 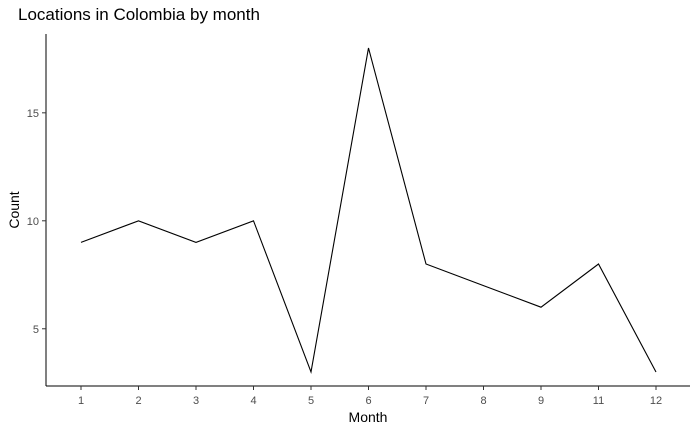 I want to click on x-tick-label: 7, so click(x=426, y=401).